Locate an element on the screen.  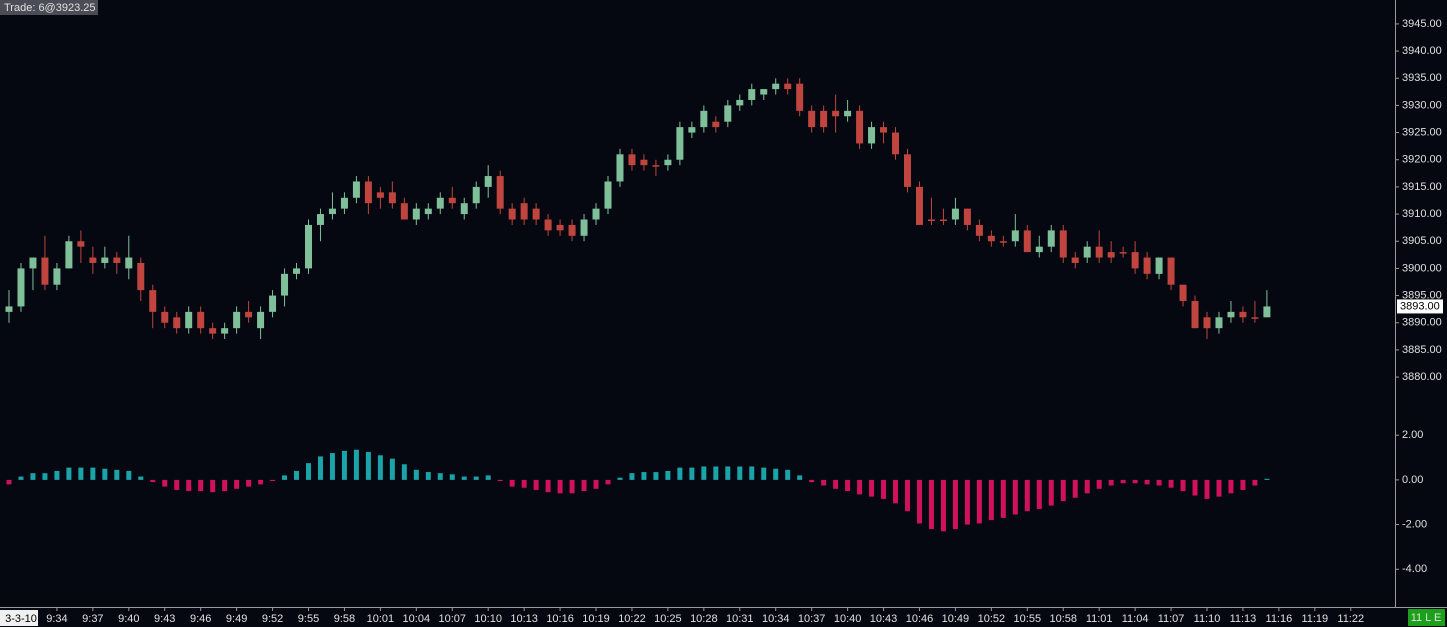
x-tick-label: 11:19 is located at coordinates (1314, 619).